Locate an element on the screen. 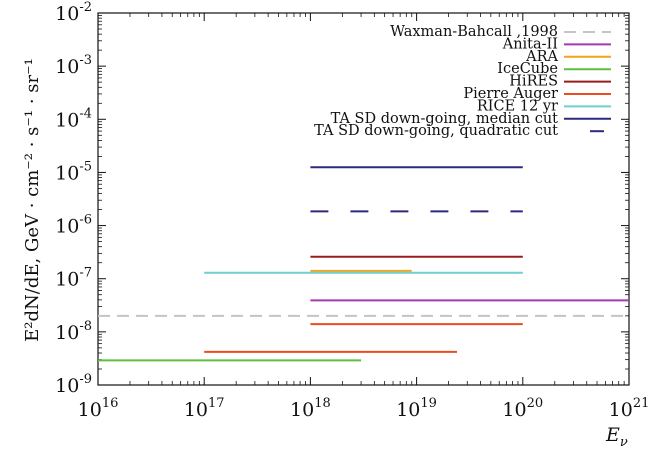  legend-label-hires: HiRES is located at coordinates (533, 82).